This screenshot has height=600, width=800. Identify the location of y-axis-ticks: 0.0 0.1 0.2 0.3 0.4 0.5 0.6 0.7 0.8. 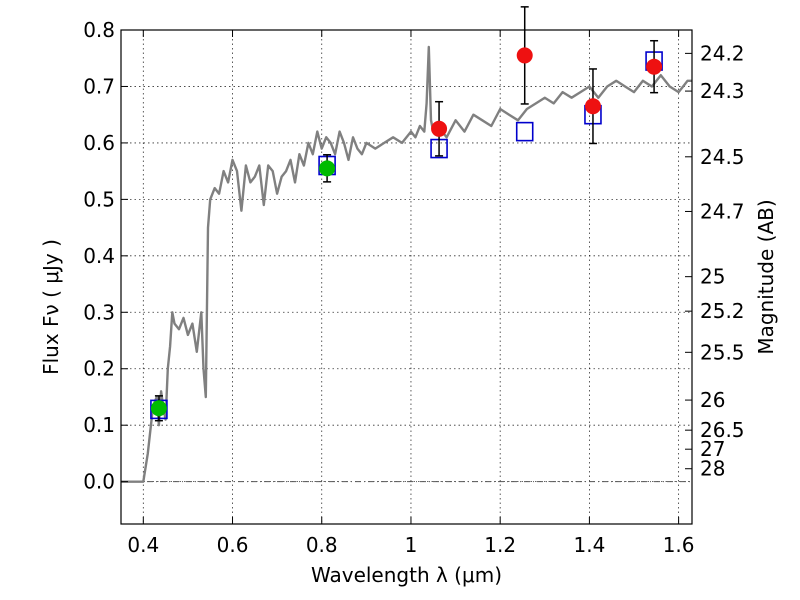
(105, 256).